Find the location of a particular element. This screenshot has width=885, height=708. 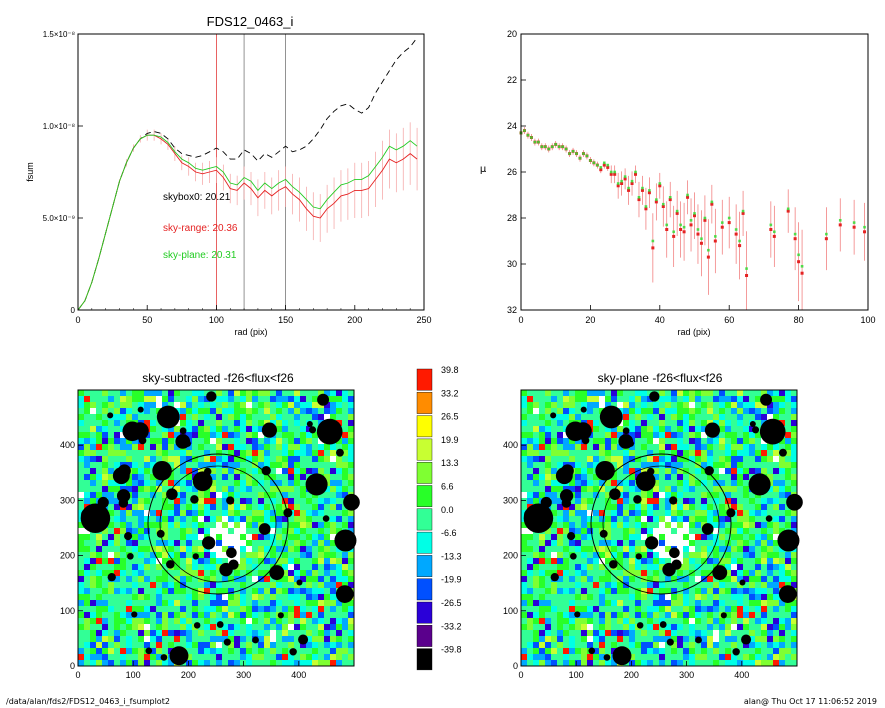

y-tick-label: 400 is located at coordinates (510, 445).